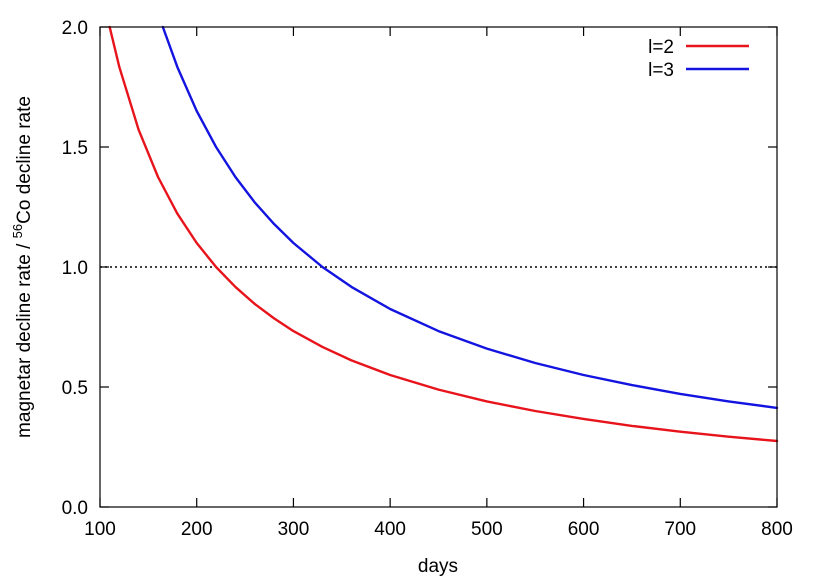 Image resolution: width=830 pixels, height=581 pixels. Describe the element at coordinates (487, 529) in the screenshot. I see `x-tick-label: 500` at that location.